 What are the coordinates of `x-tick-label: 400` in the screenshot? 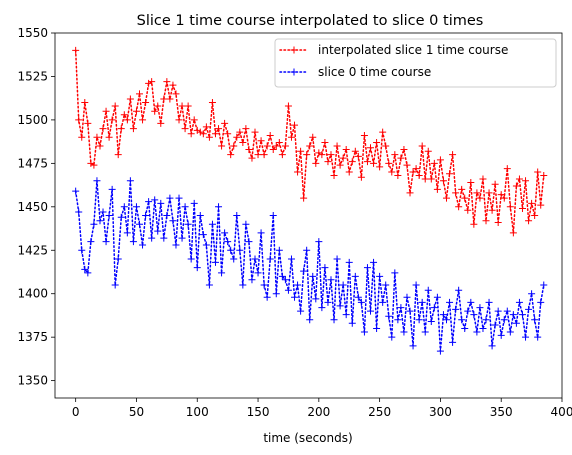 It's located at (561, 412).